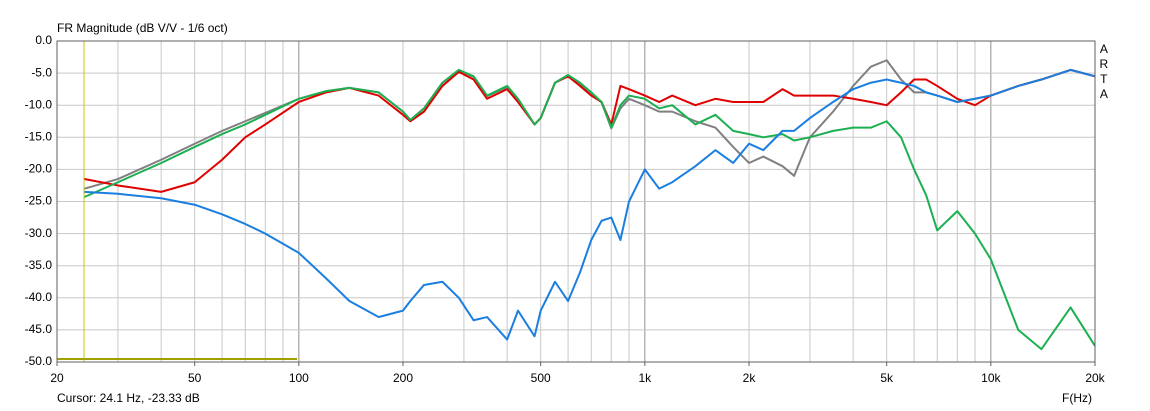  Describe the element at coordinates (39, 169) in the screenshot. I see `y-tick-label: -20.0` at that location.